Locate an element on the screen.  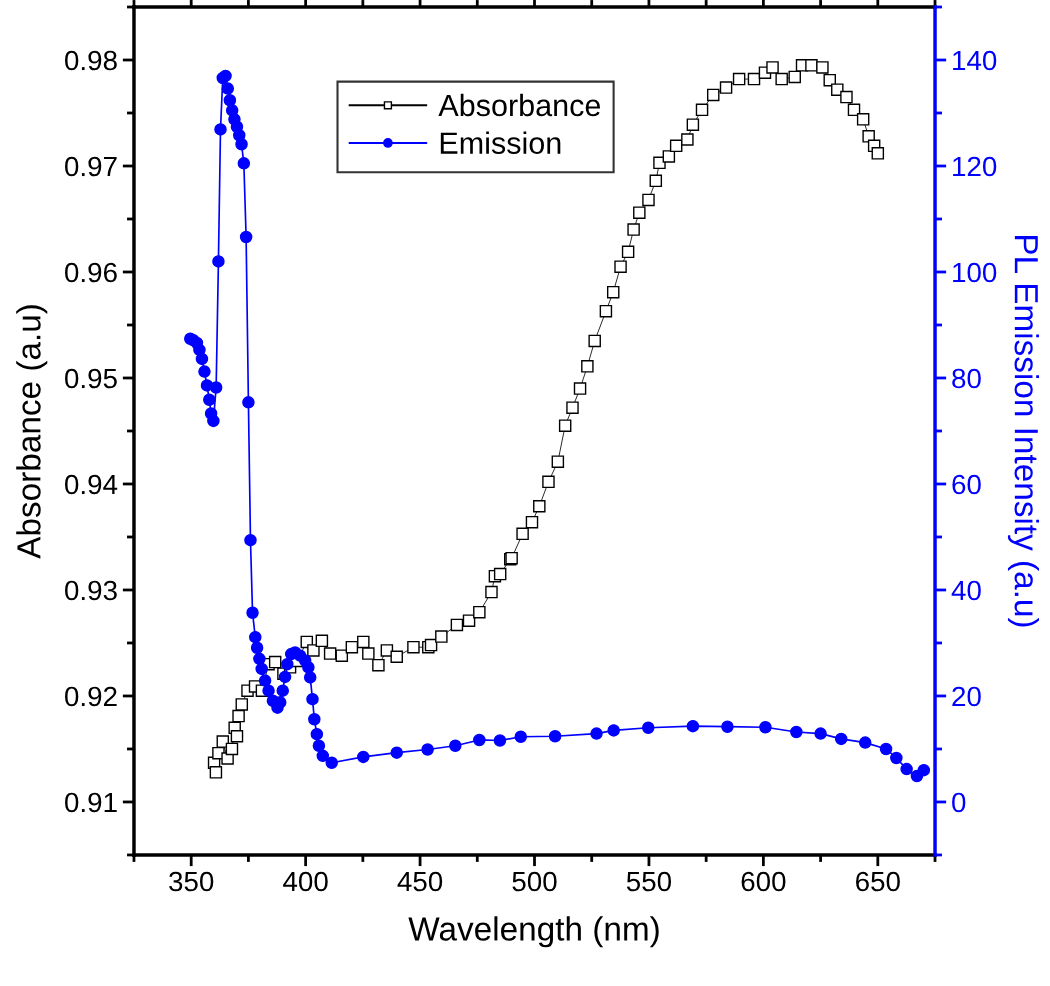
y-axis-title: Absorbance (a.u) is located at coordinates (32, 432).